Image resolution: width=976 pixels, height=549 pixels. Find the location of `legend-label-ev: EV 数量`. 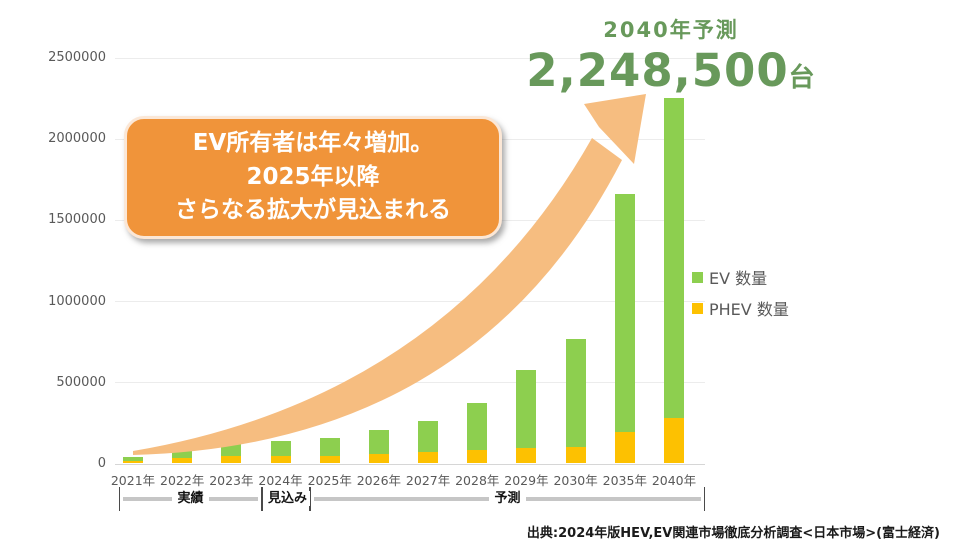

legend-label-ev: EV 数量 is located at coordinates (738, 278).